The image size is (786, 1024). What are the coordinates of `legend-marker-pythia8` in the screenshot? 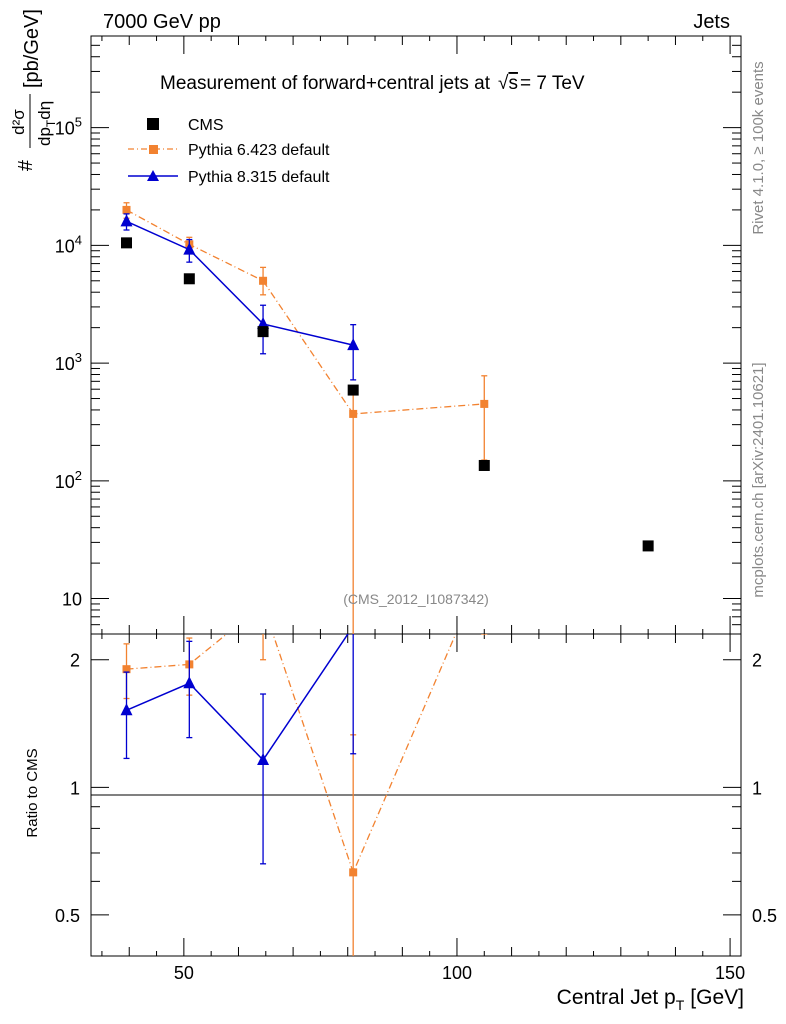 It's located at (153, 175).